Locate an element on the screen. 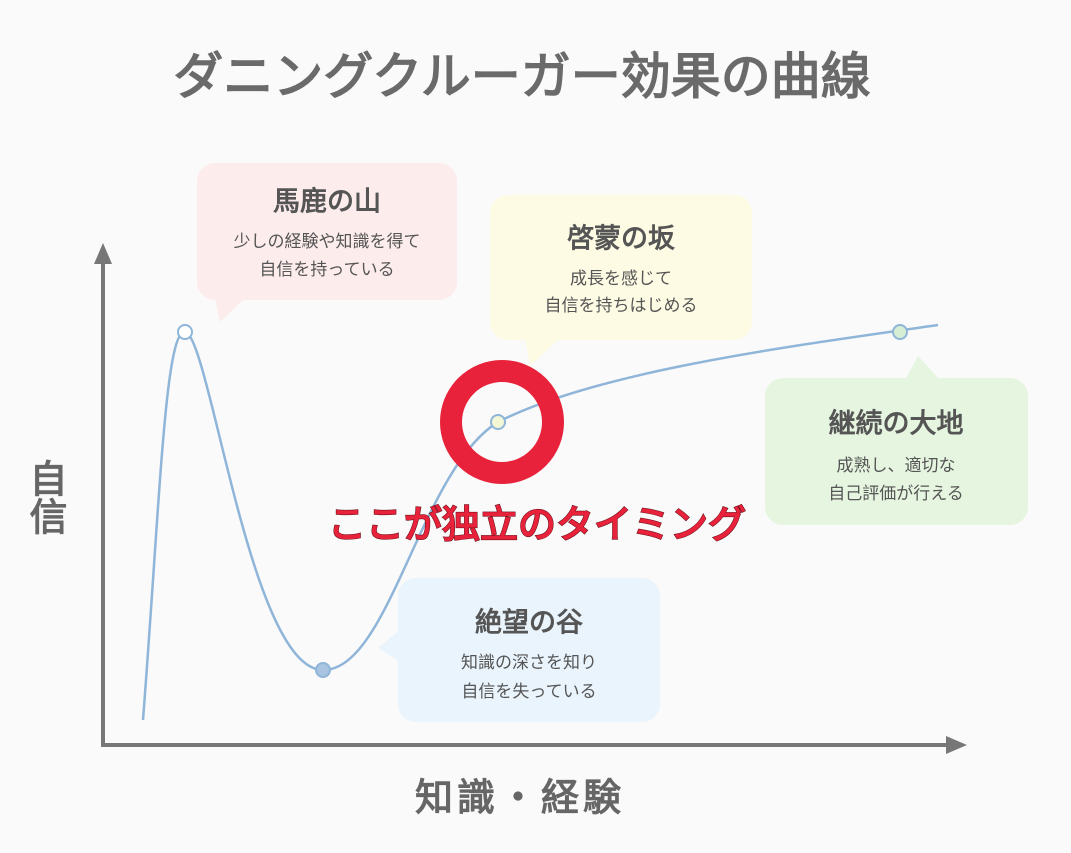 This screenshot has width=1071, height=853. x-label: 知識・経験 is located at coordinates (520, 798).